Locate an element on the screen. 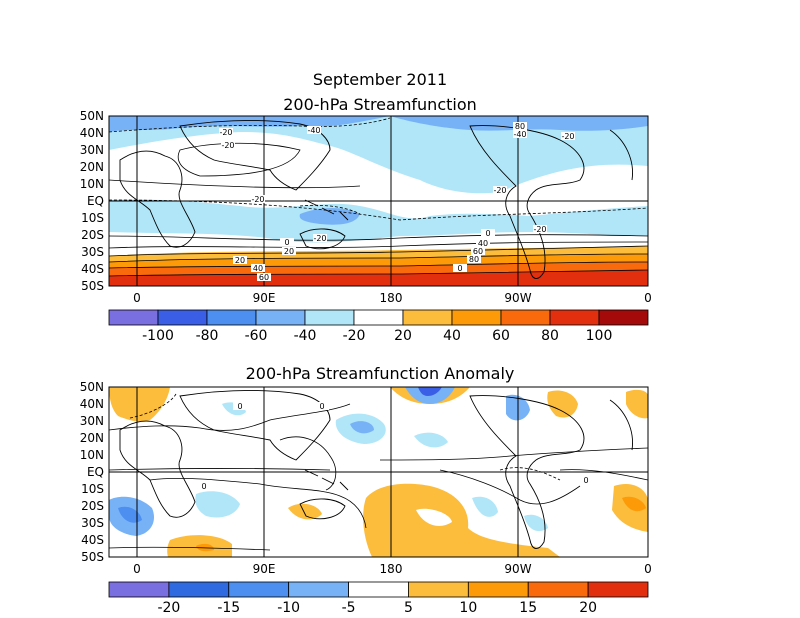 This screenshot has height=618, width=800. map2-shade-pos-atl is located at coordinates (562, 404).